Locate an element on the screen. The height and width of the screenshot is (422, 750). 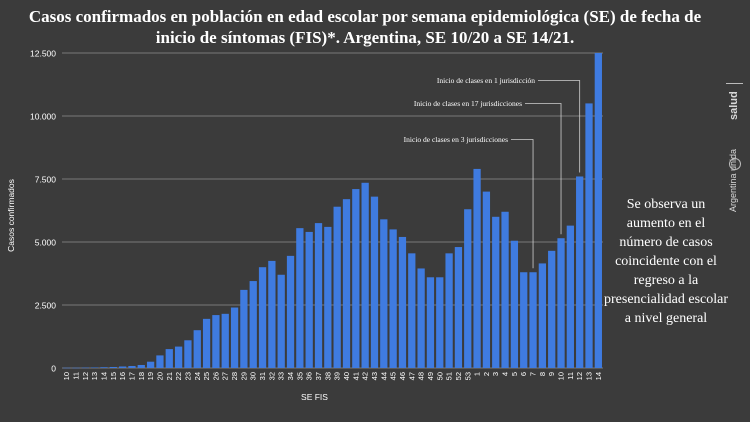
x-tick-label: 9 is located at coordinates (551, 374).